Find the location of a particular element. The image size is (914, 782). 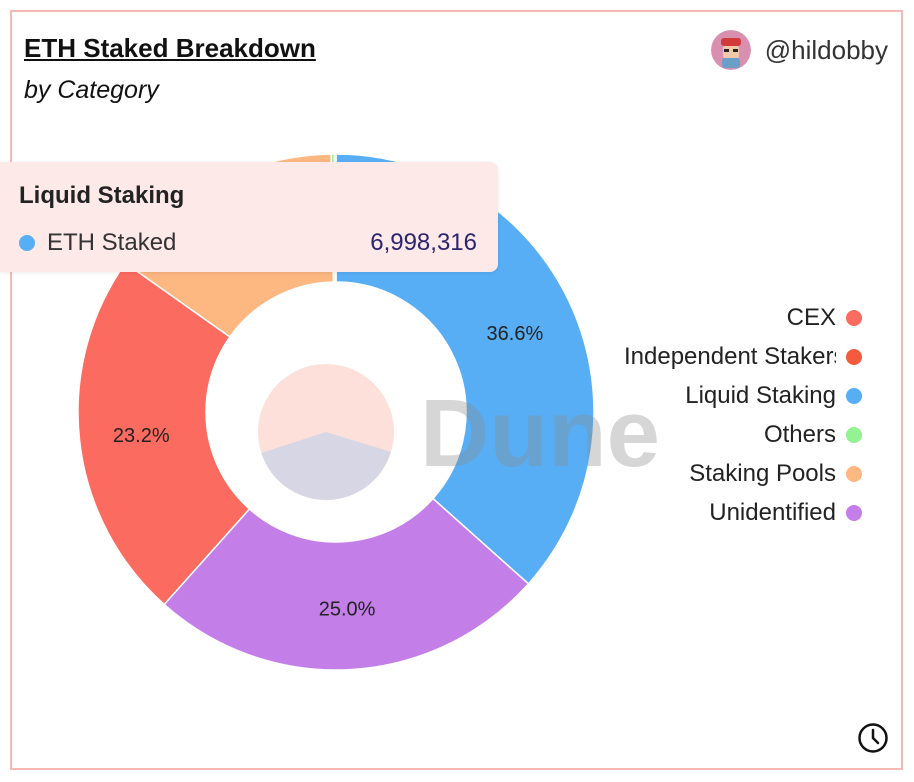

legend-item: Liquid Staking is located at coordinates (773, 395).